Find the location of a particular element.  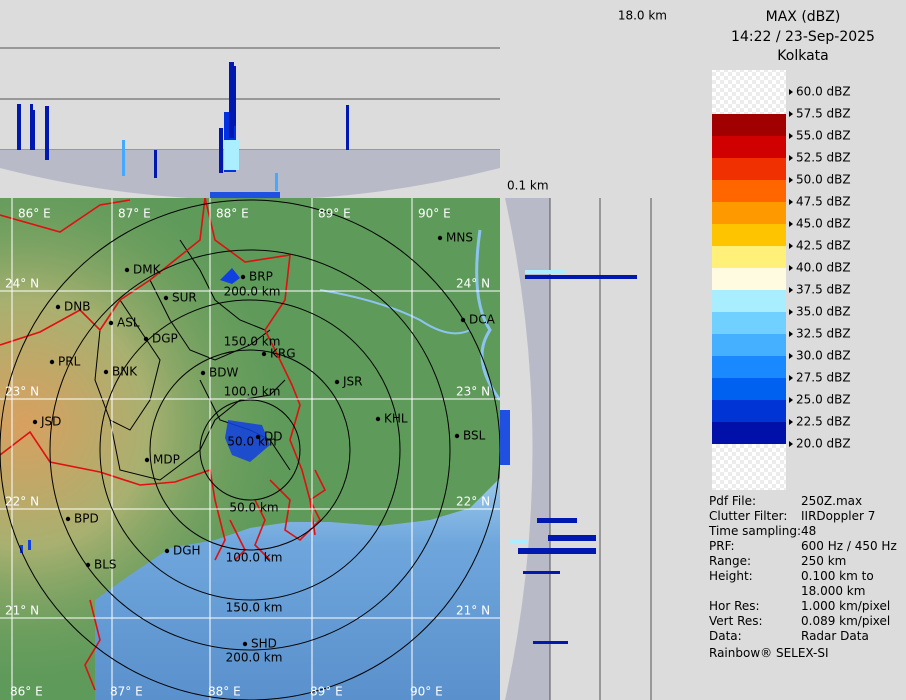

legend-label: 30.0 dBZ is located at coordinates (823, 356).